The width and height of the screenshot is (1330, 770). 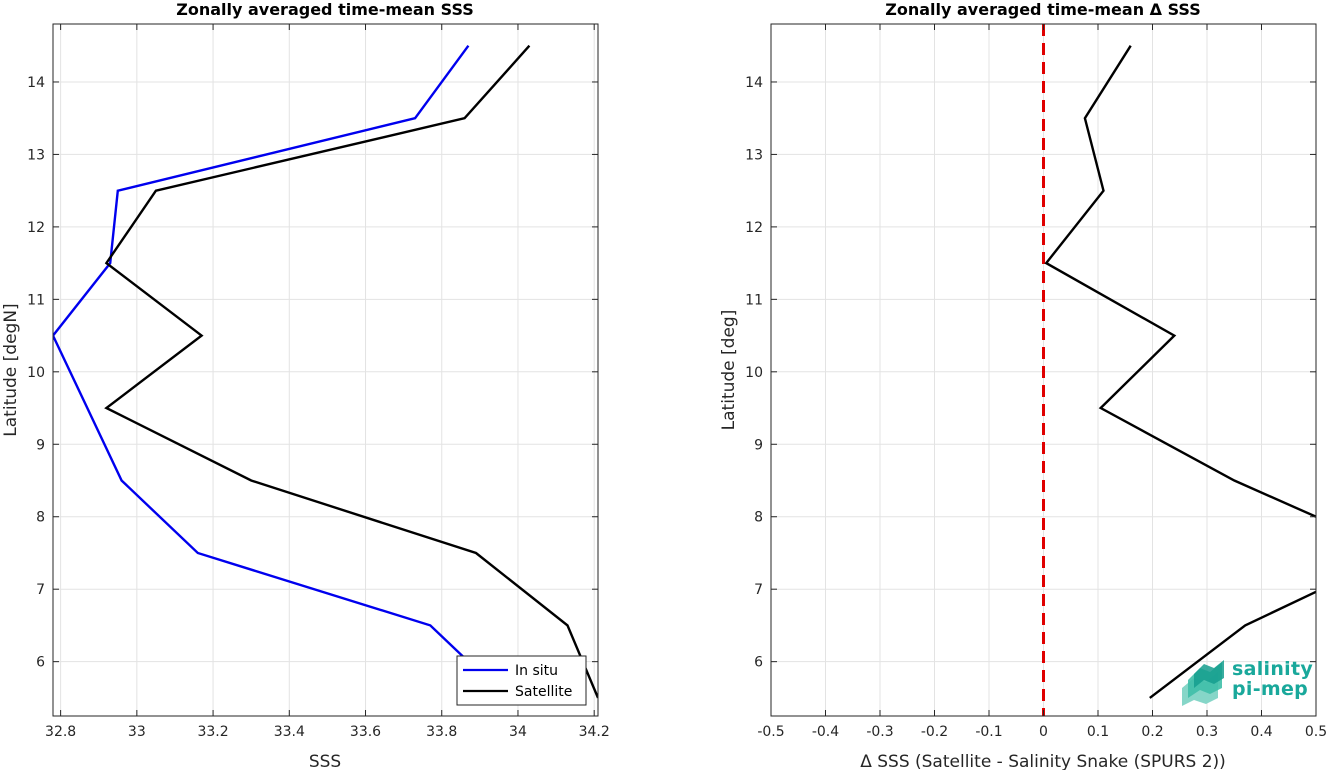 I want to click on delta-xtick-label: -0.2, so click(x=934, y=732).